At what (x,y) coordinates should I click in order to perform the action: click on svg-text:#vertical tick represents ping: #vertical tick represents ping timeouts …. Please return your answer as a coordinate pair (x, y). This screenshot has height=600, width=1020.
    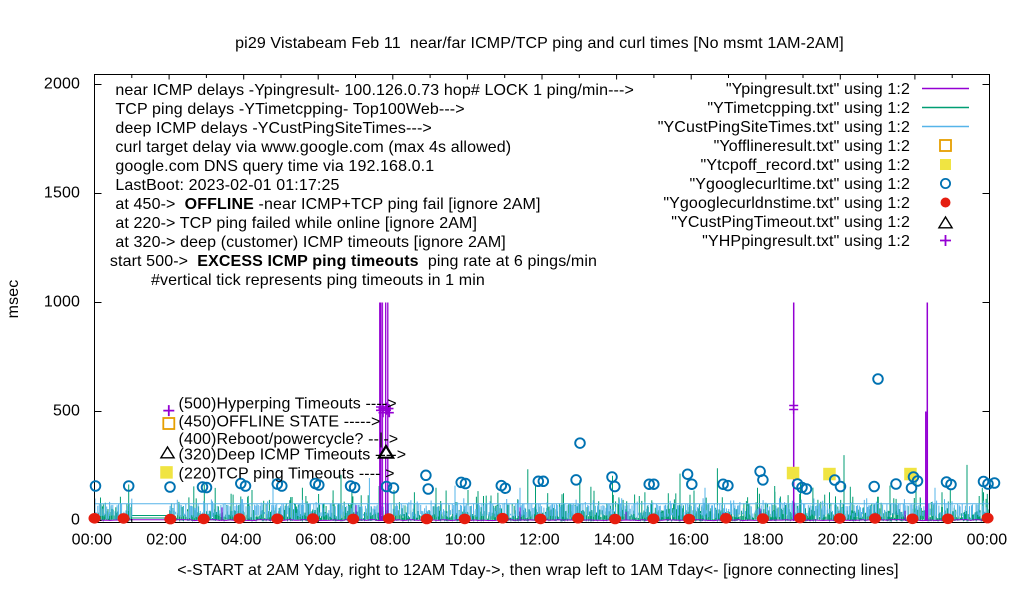
    Looking at the image, I should click on (318, 280).